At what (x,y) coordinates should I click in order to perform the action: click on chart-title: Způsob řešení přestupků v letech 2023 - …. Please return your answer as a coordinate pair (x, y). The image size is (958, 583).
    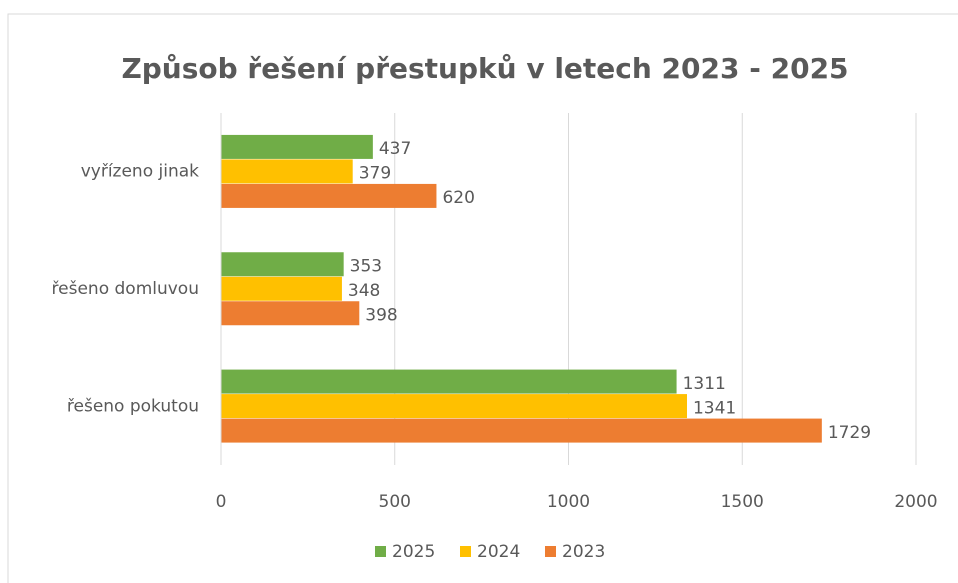
    Looking at the image, I should click on (484, 68).